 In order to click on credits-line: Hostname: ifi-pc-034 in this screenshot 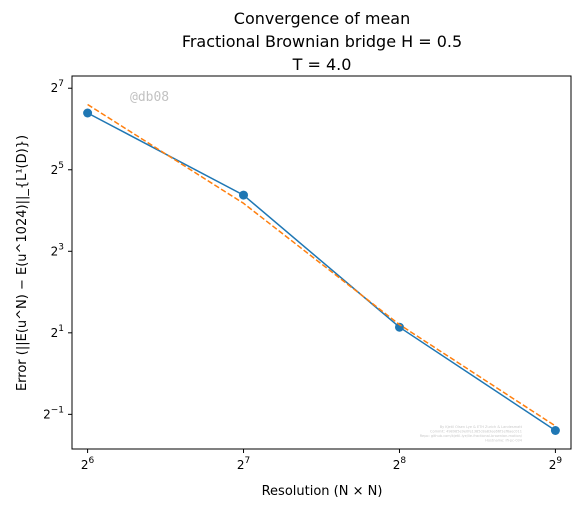, I will do `click(503, 441)`.